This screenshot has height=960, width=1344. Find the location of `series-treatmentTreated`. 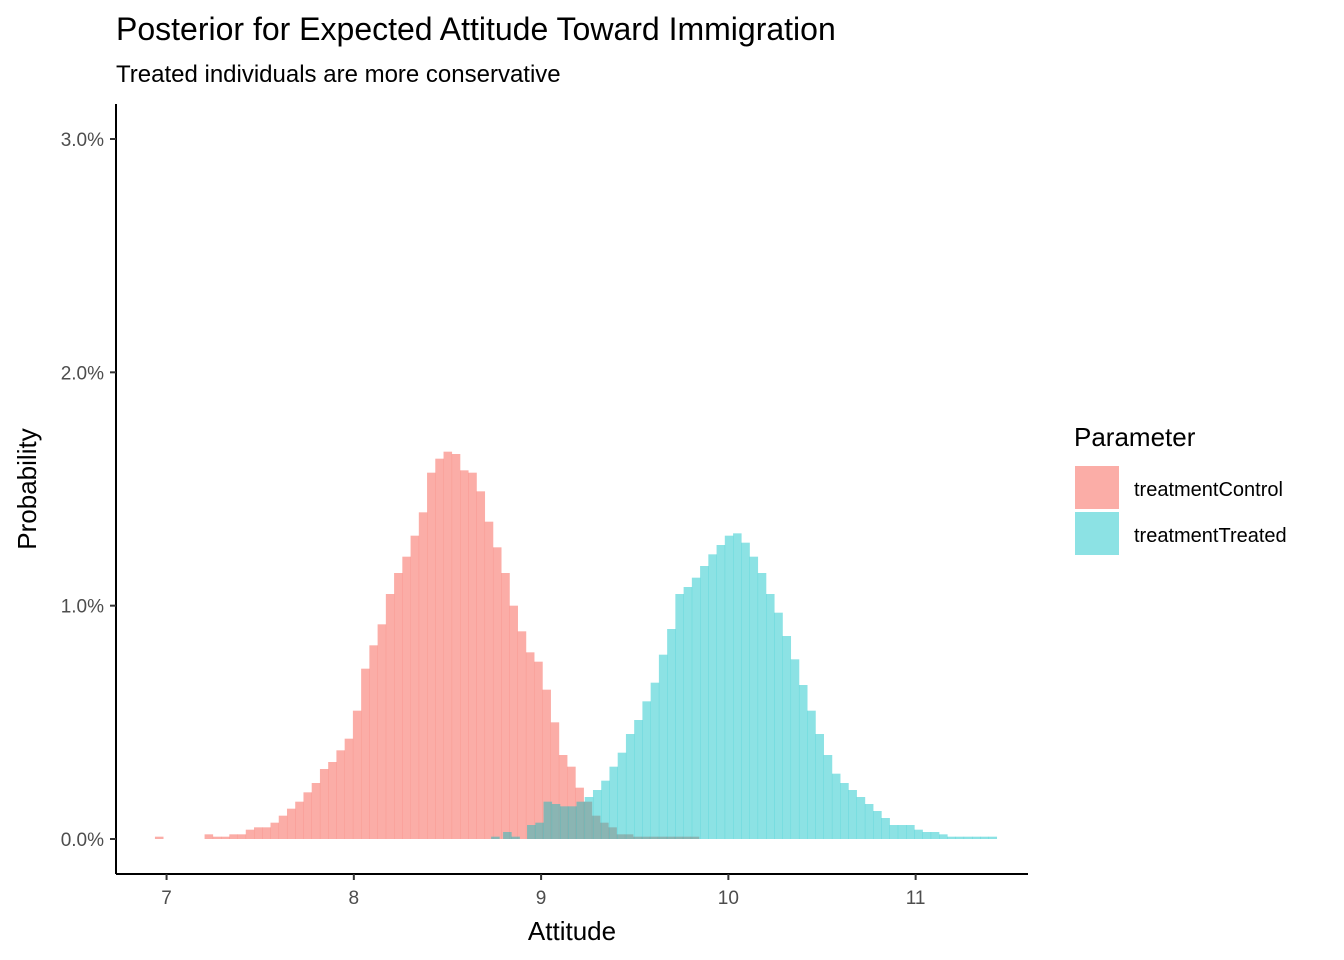

series-treatmentTreated is located at coordinates (744, 686).